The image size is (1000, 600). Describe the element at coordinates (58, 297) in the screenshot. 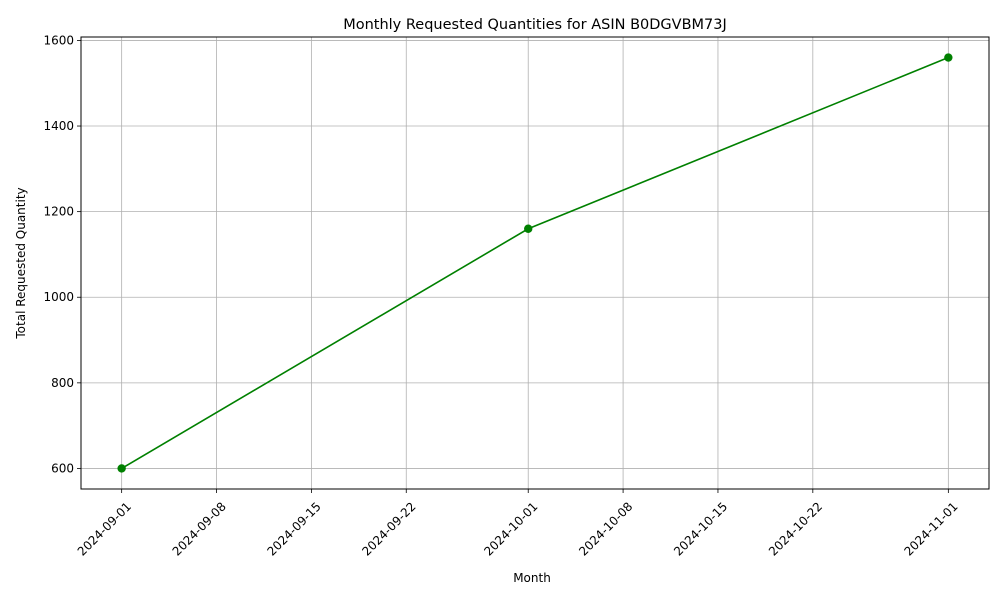

I see `y-tick-label: 1000` at that location.